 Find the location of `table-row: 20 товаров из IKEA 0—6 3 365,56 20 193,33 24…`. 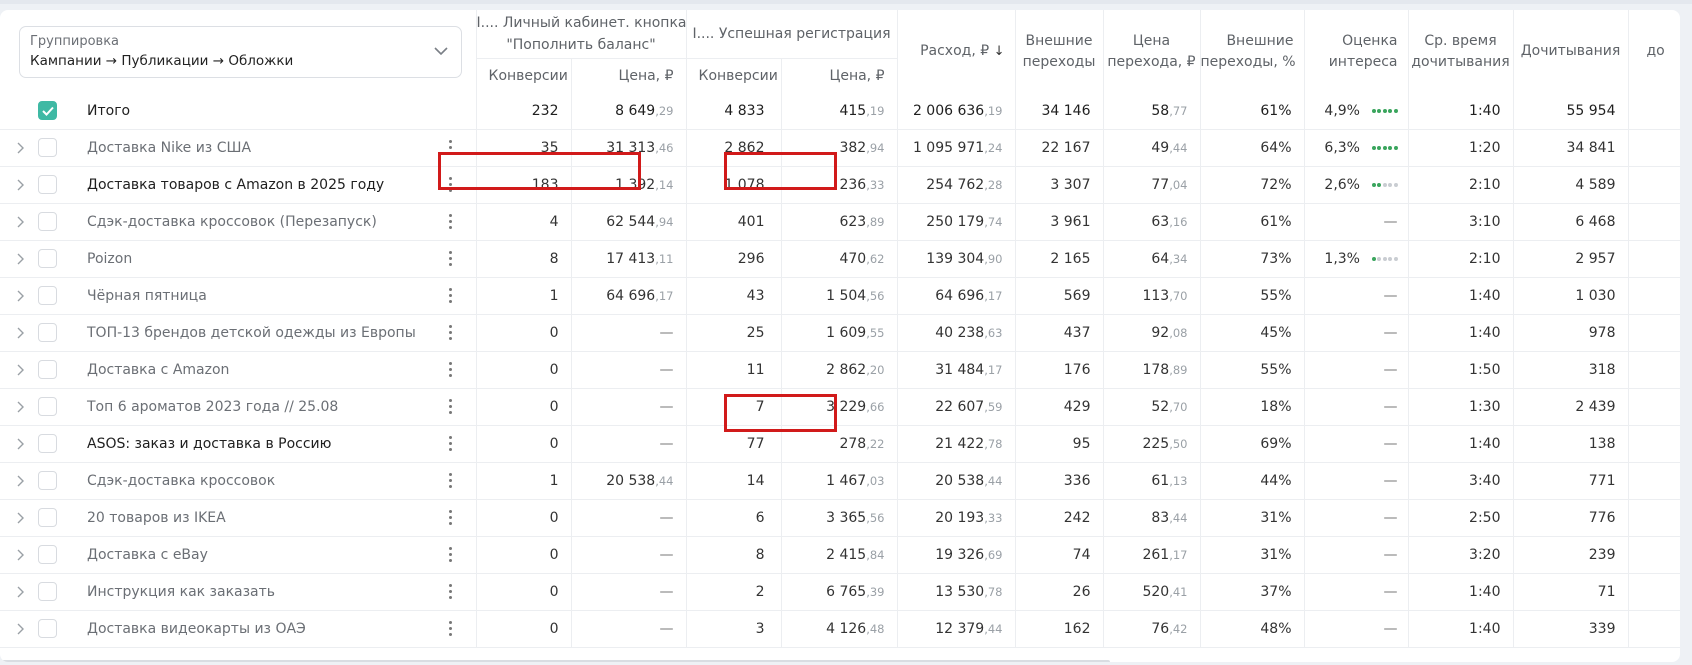

table-row: 20 товаров из IKEA 0—6 3 365,56 20 193,33 24… is located at coordinates (840, 518).